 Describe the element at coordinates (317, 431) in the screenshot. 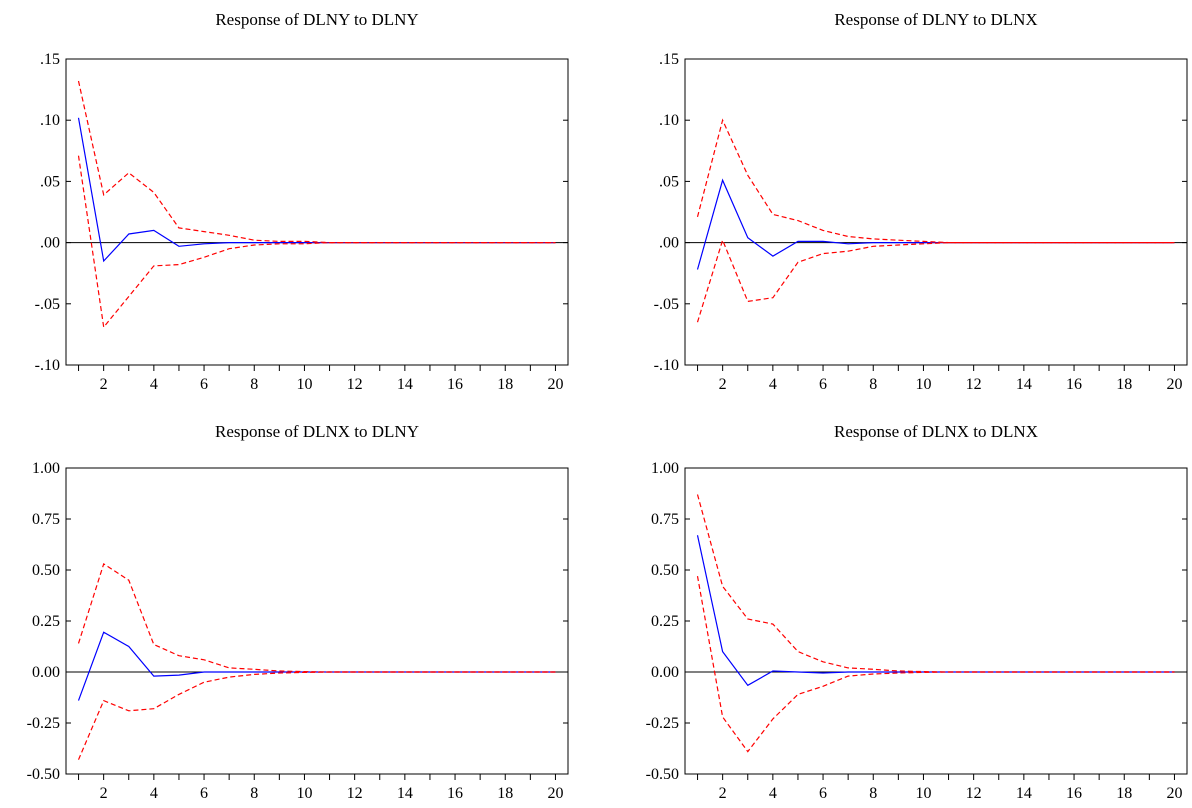

I see `chart-title: Response of DLNX to DLNY` at that location.